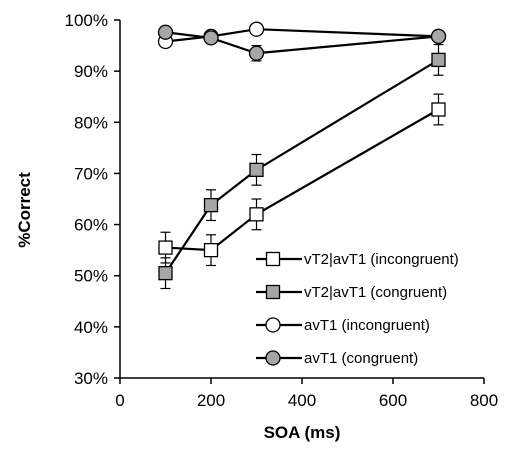 The height and width of the screenshot is (449, 511). I want to click on y-tick-label: 90%, so click(91, 71).